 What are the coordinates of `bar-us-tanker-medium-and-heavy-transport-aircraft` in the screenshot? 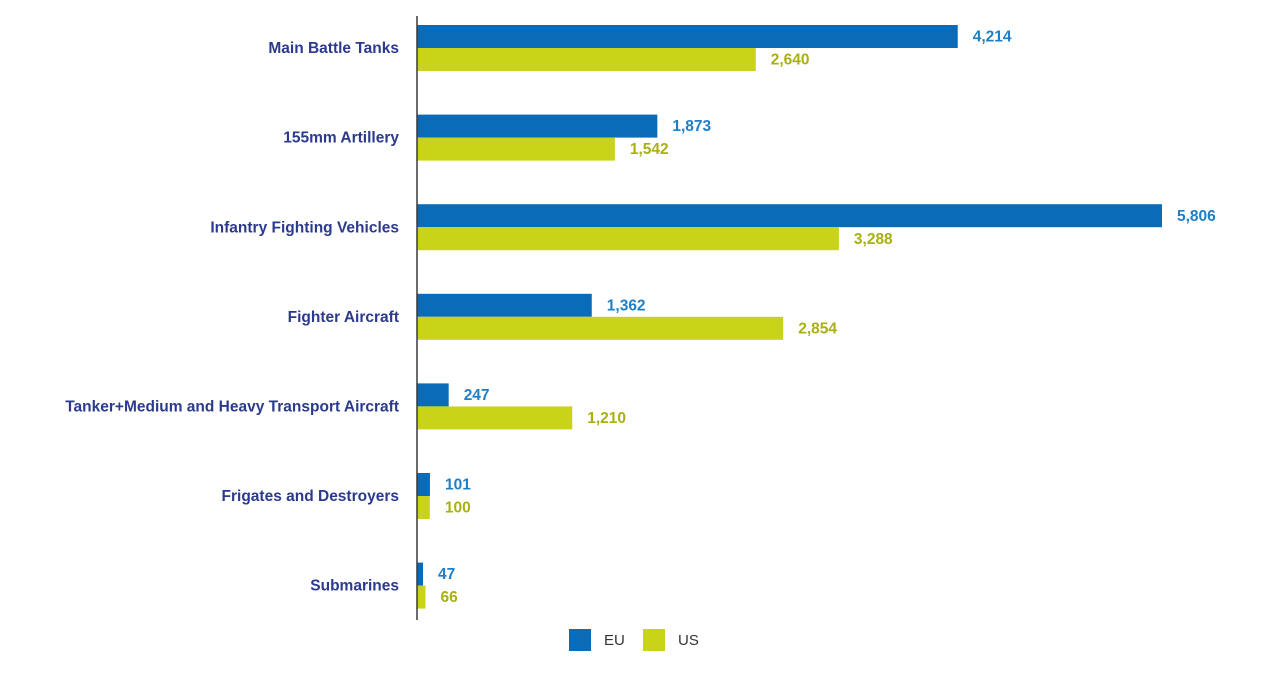 It's located at (495, 418).